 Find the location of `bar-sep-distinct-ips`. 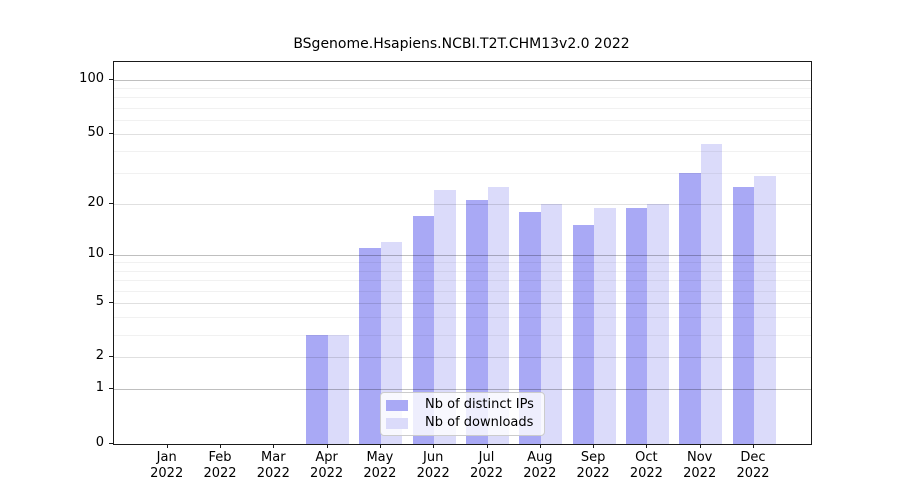

bar-sep-distinct-ips is located at coordinates (583, 334).